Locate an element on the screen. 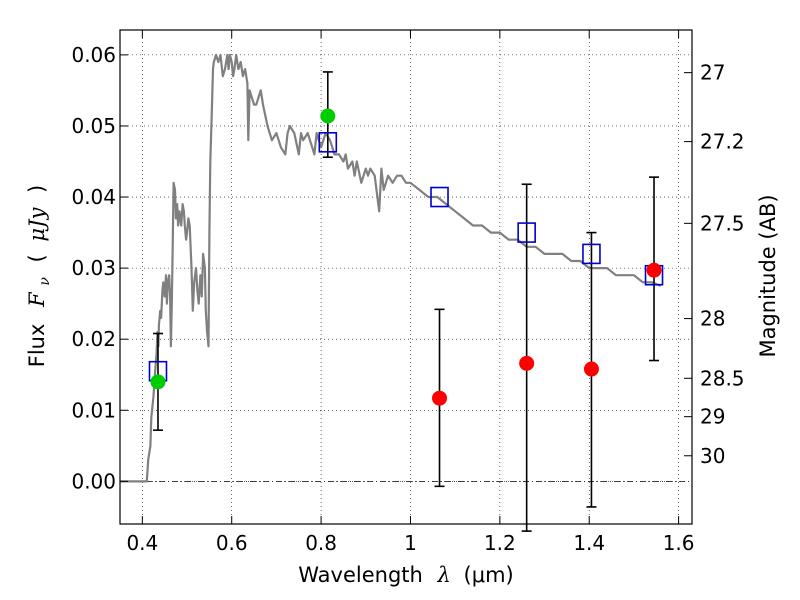 The height and width of the screenshot is (600, 800). y2-tick-label: 30 is located at coordinates (712, 456).